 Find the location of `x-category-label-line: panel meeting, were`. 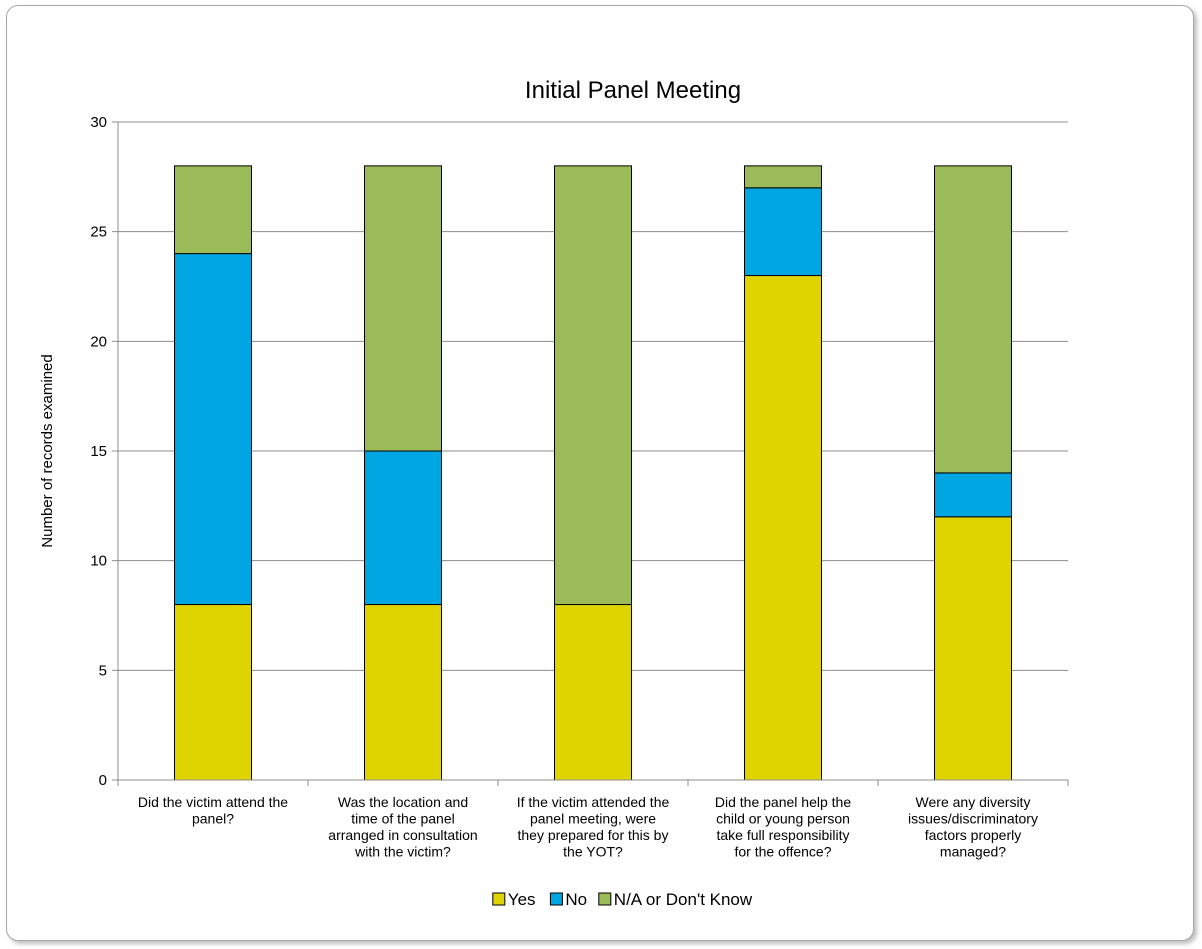

x-category-label-line: panel meeting, were is located at coordinates (593, 819).